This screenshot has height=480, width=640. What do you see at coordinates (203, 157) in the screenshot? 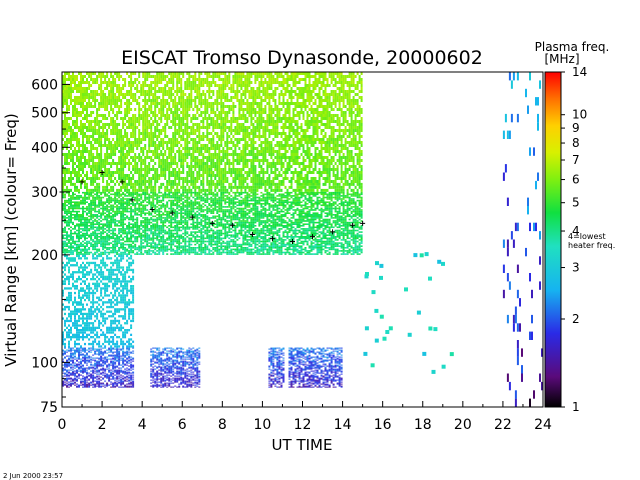
I see `data-cell-2016` at bounding box center [203, 157].